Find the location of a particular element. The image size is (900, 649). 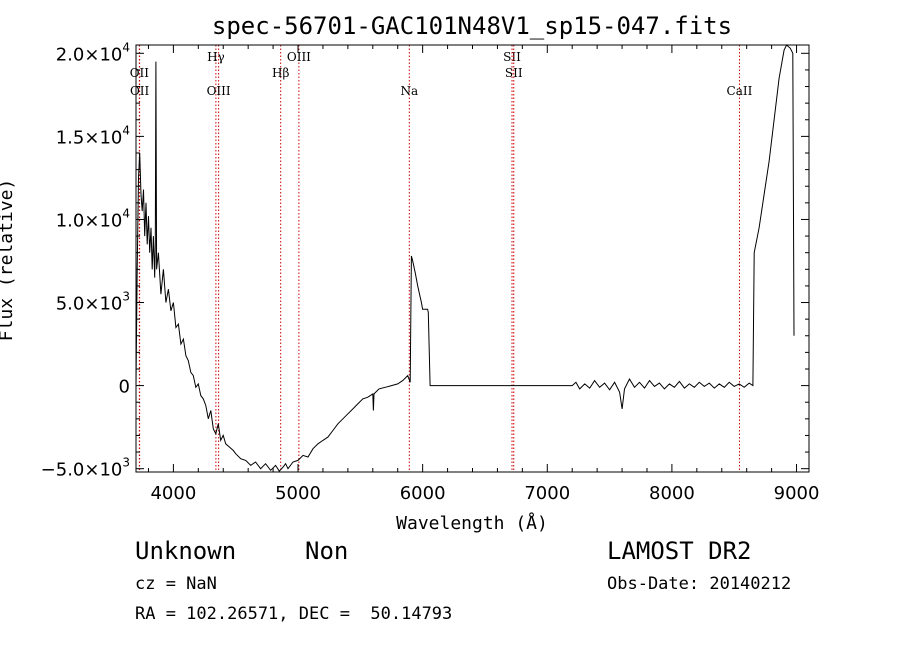

x-axis-label: Wavelength (Å) is located at coordinates (472, 523).